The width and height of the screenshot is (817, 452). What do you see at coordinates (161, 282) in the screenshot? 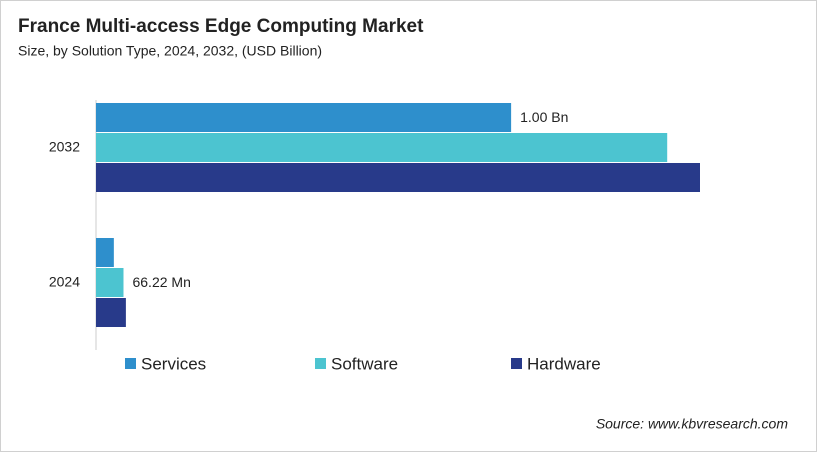
I see `data-label: 66.22 Mn` at bounding box center [161, 282].